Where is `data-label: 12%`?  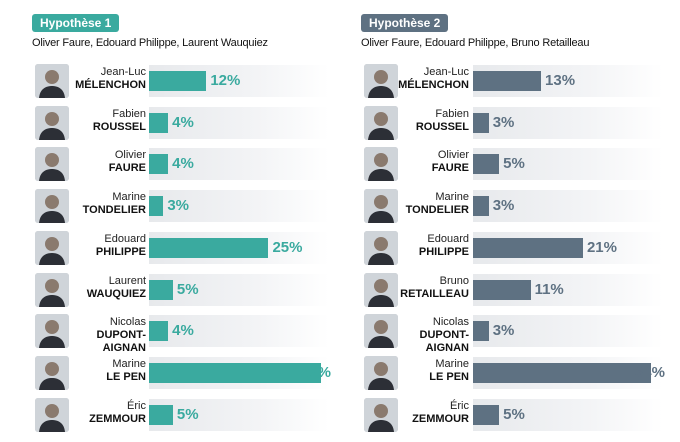
data-label: 12% is located at coordinates (225, 80).